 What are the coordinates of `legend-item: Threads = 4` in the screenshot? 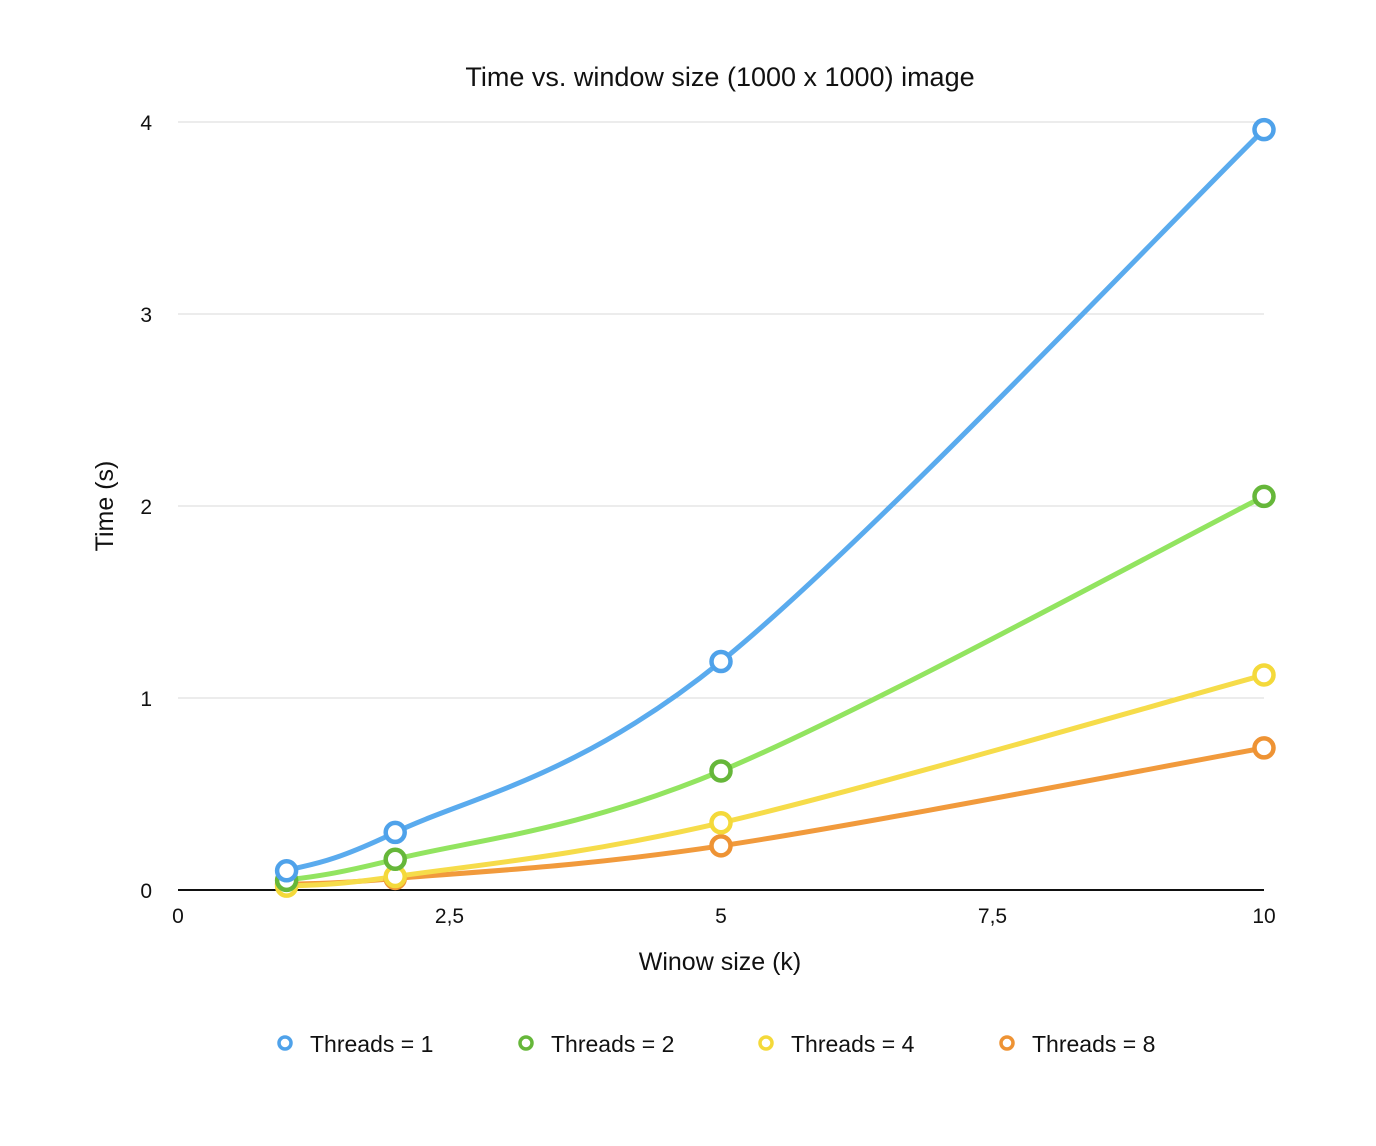 It's located at (836, 1044).